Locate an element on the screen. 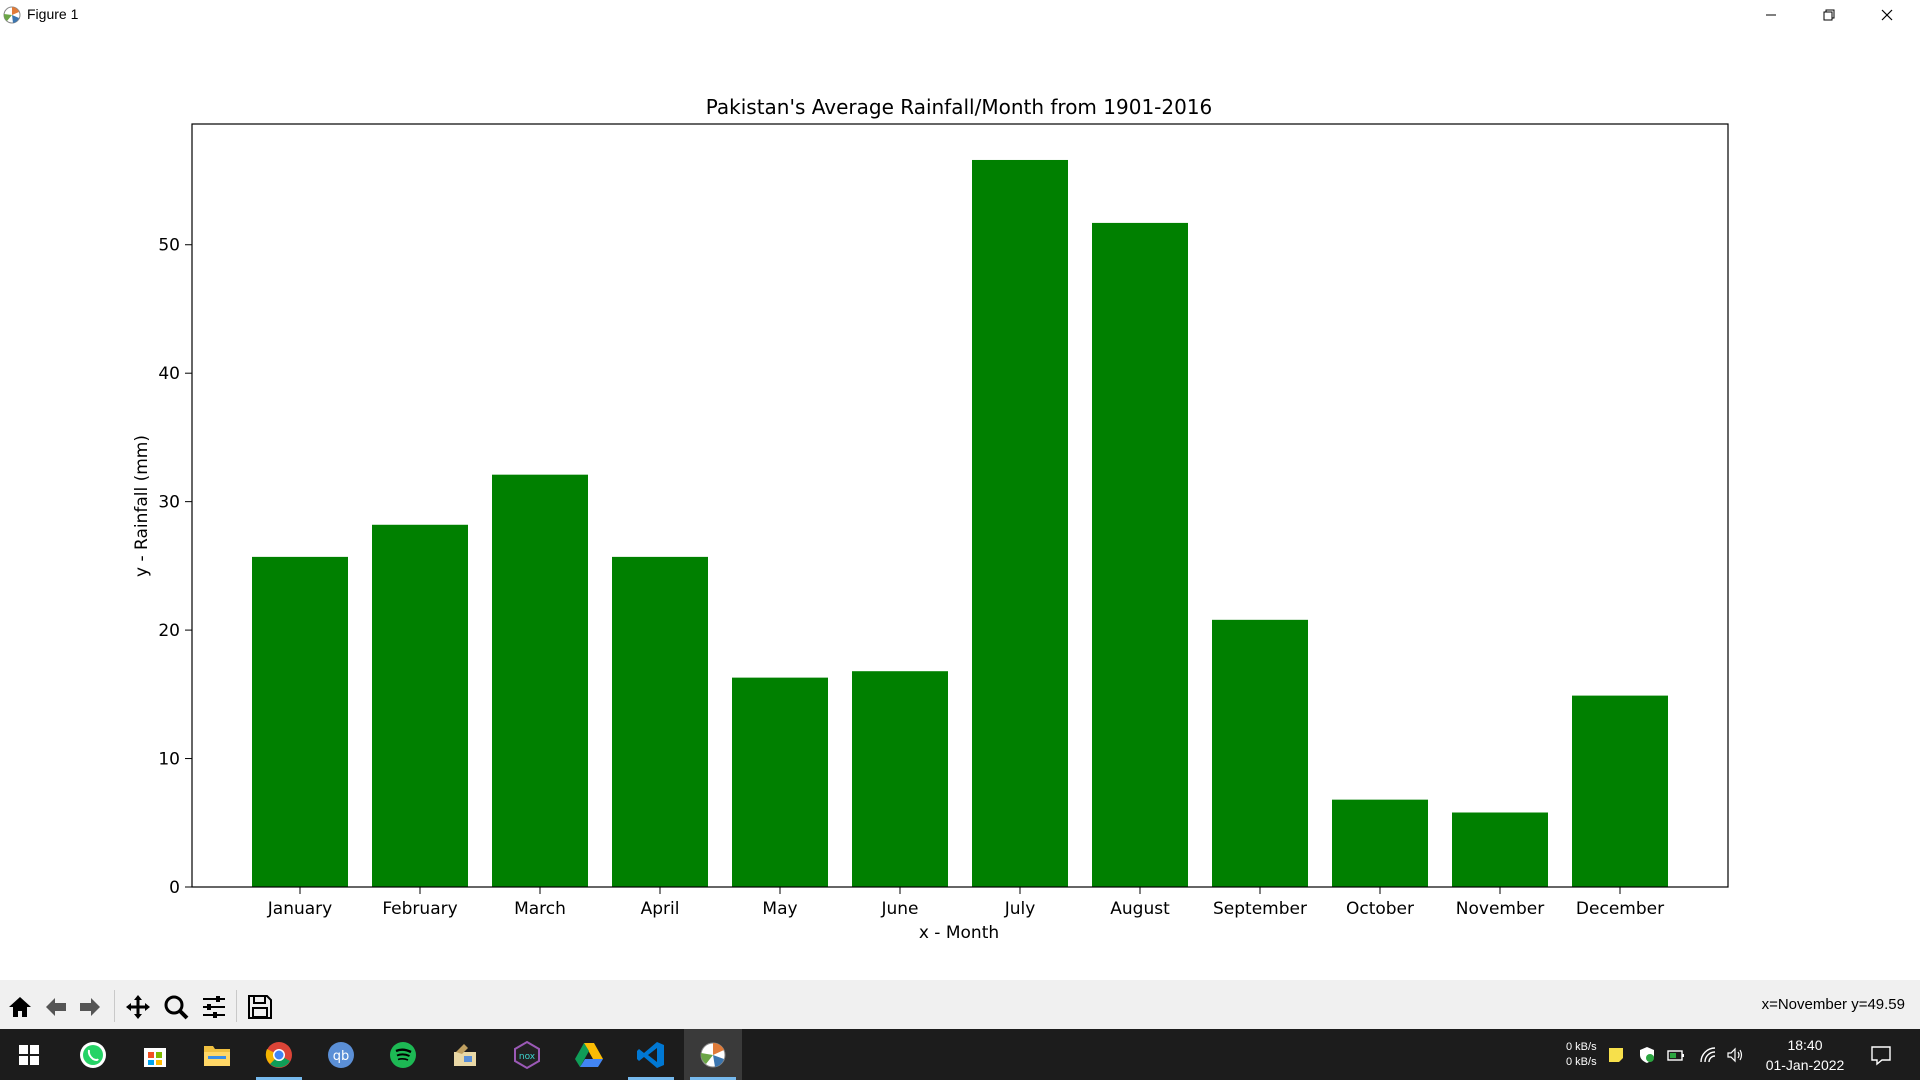 The image size is (1920, 1080). cursor-coordinates: x=November y=49.59 is located at coordinates (1833, 1004).